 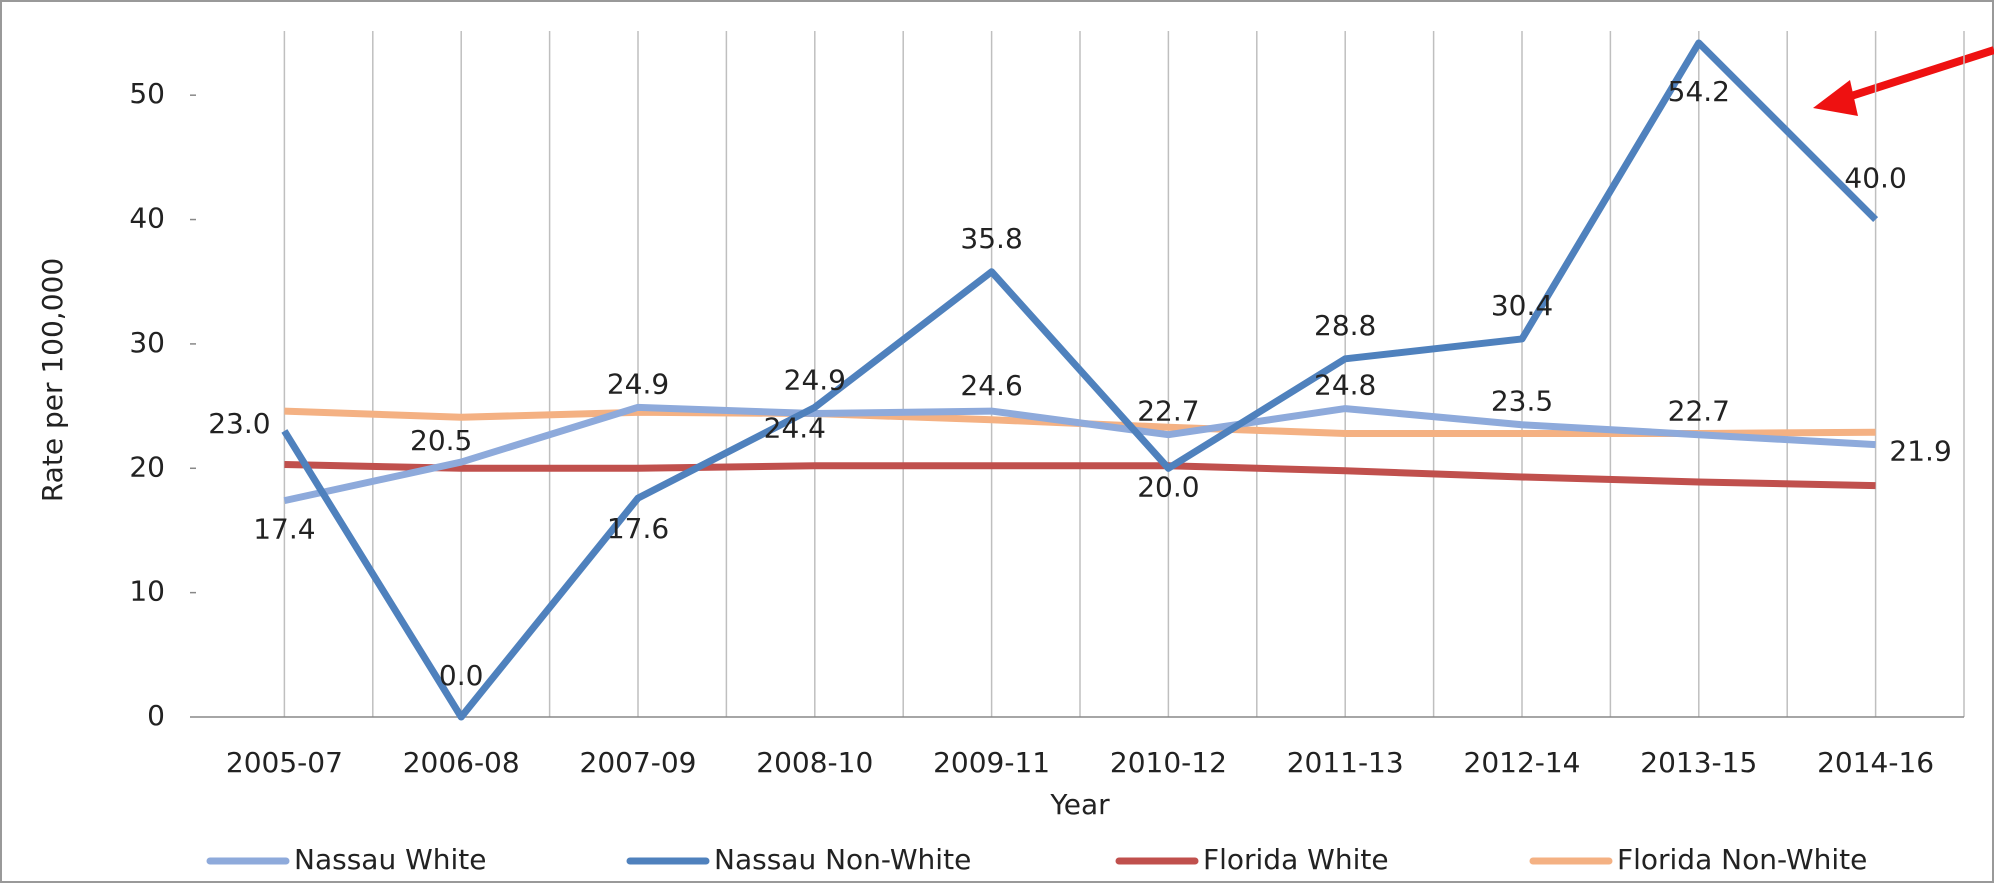 What do you see at coordinates (1522, 305) in the screenshot?
I see `data-label: 30.4` at bounding box center [1522, 305].